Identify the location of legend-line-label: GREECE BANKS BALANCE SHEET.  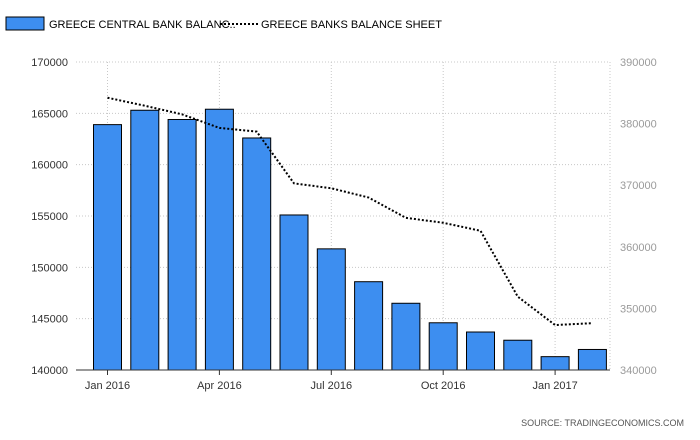
(351, 25).